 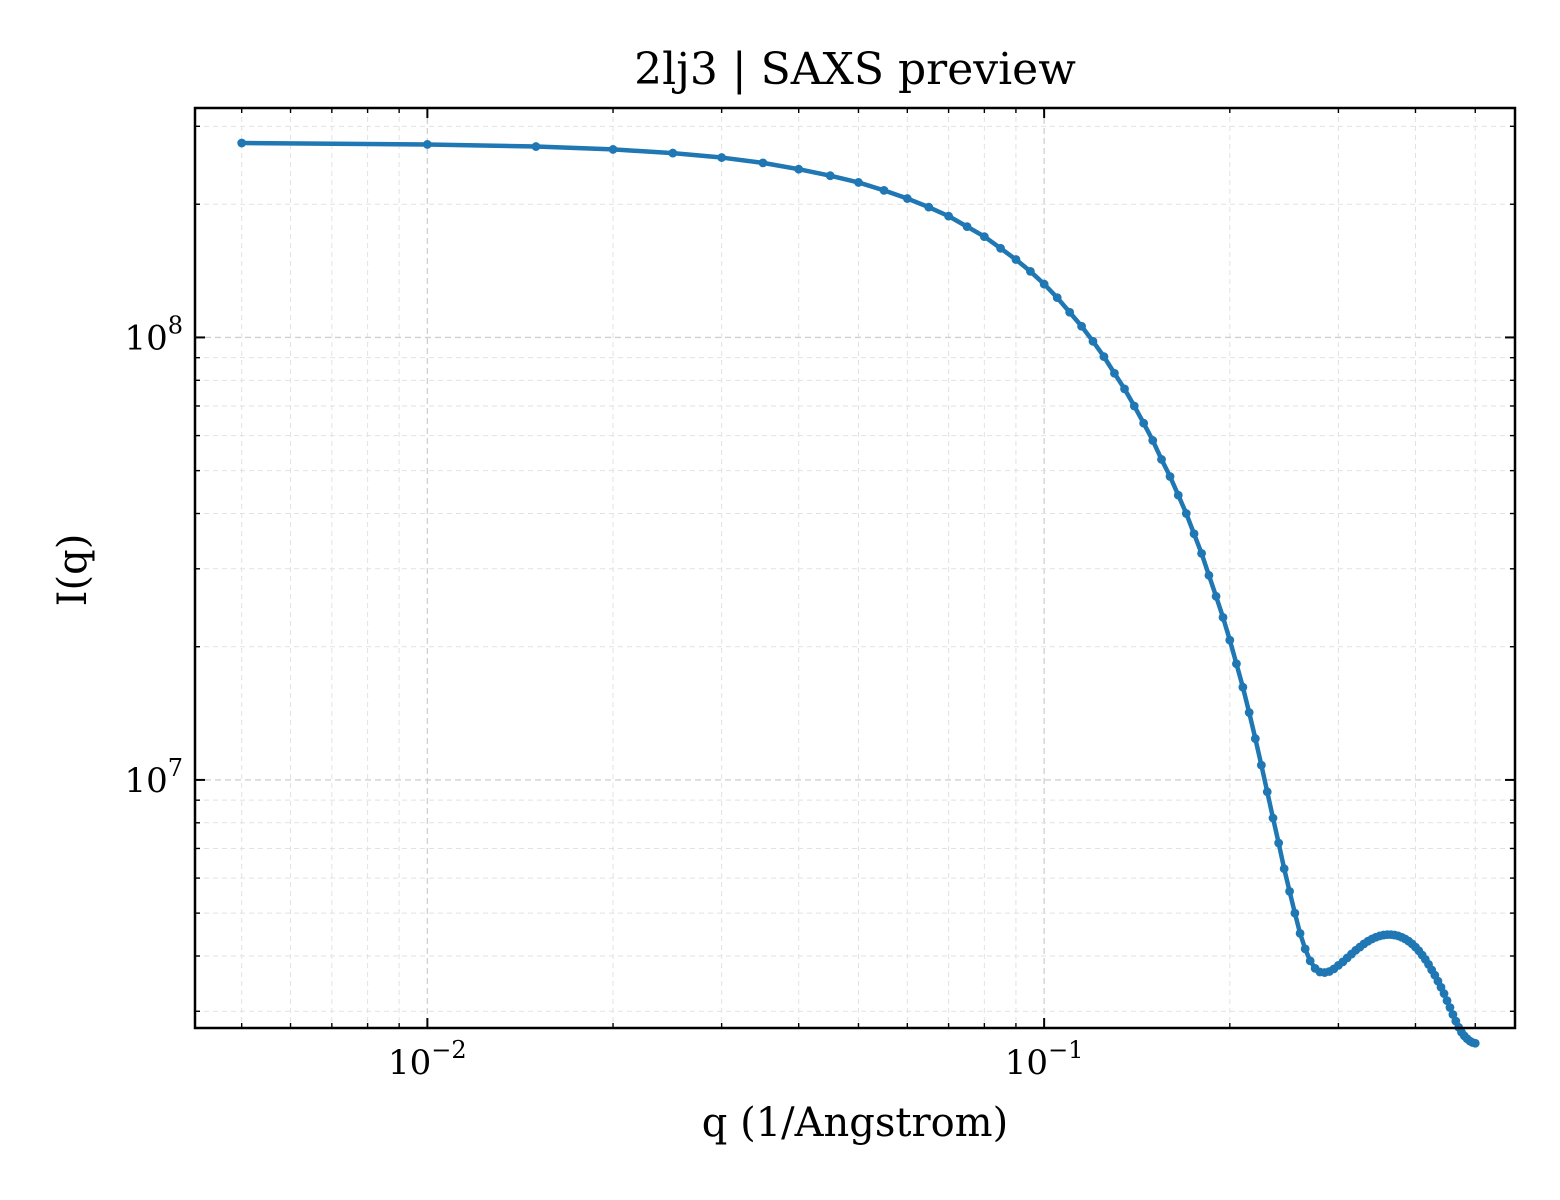 What do you see at coordinates (427, 1059) in the screenshot?
I see `x-tick-label: 10⁻²` at bounding box center [427, 1059].